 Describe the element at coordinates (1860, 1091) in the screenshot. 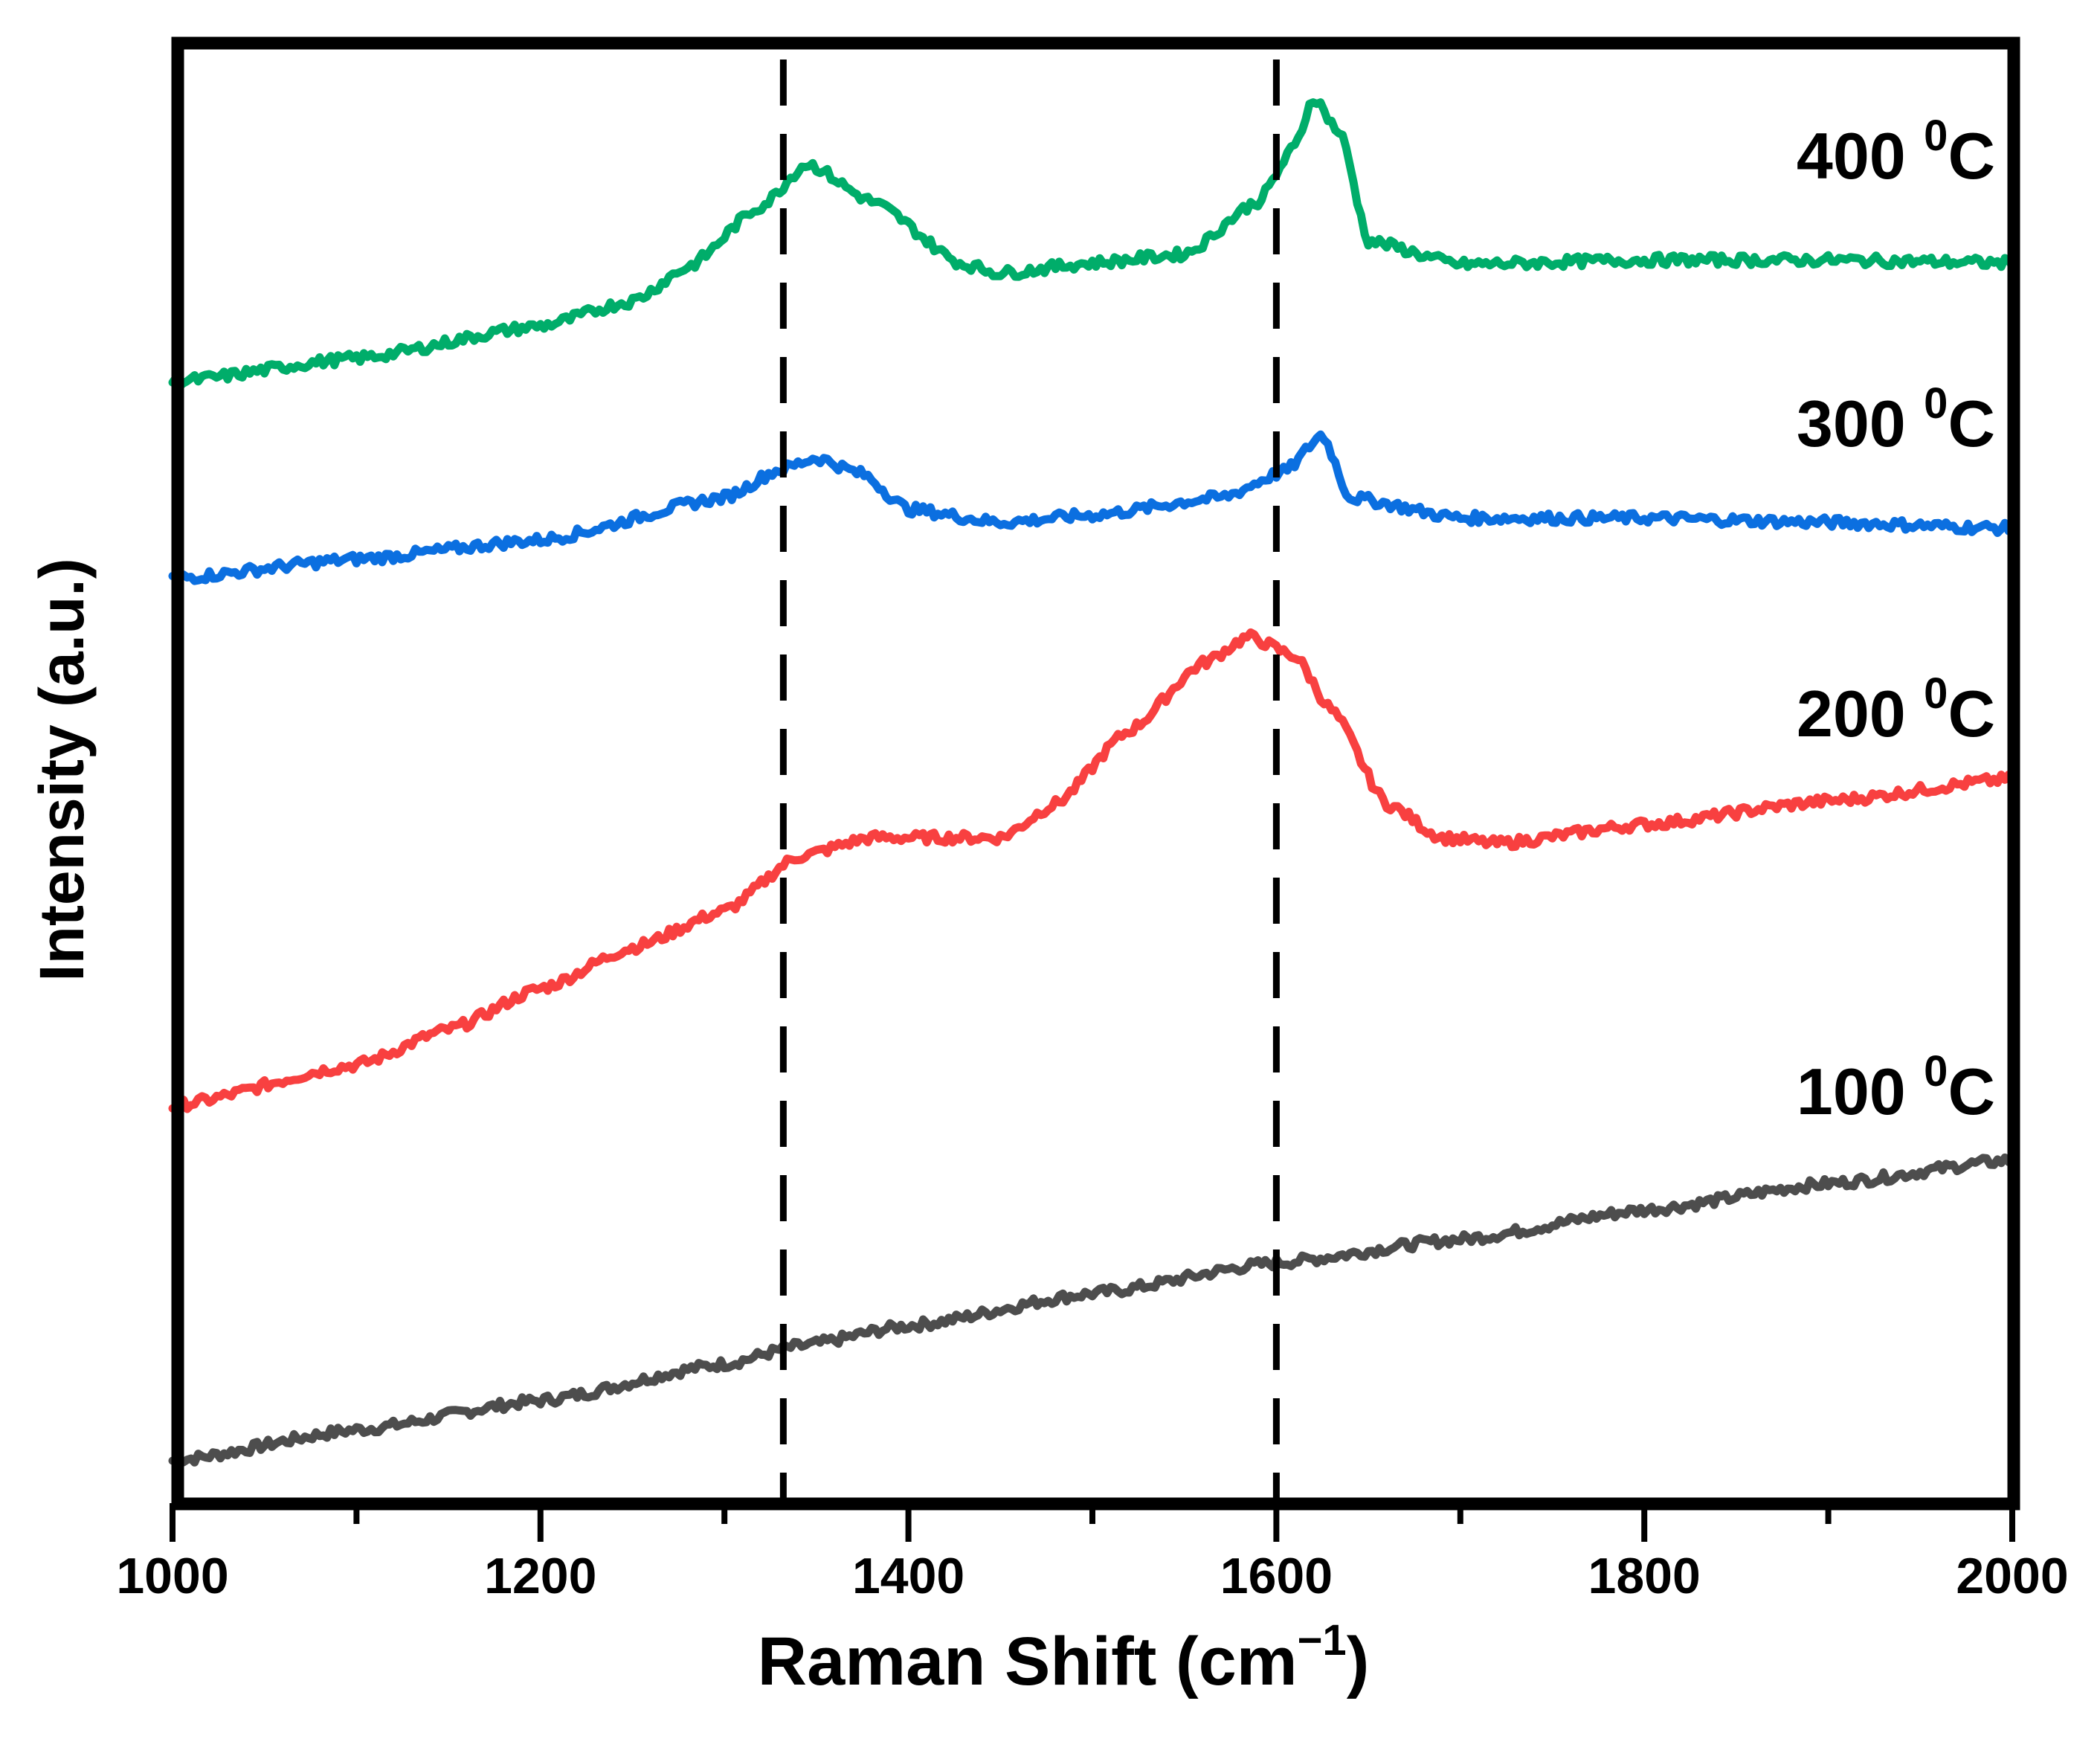

I see `series-label-value: 100` at that location.